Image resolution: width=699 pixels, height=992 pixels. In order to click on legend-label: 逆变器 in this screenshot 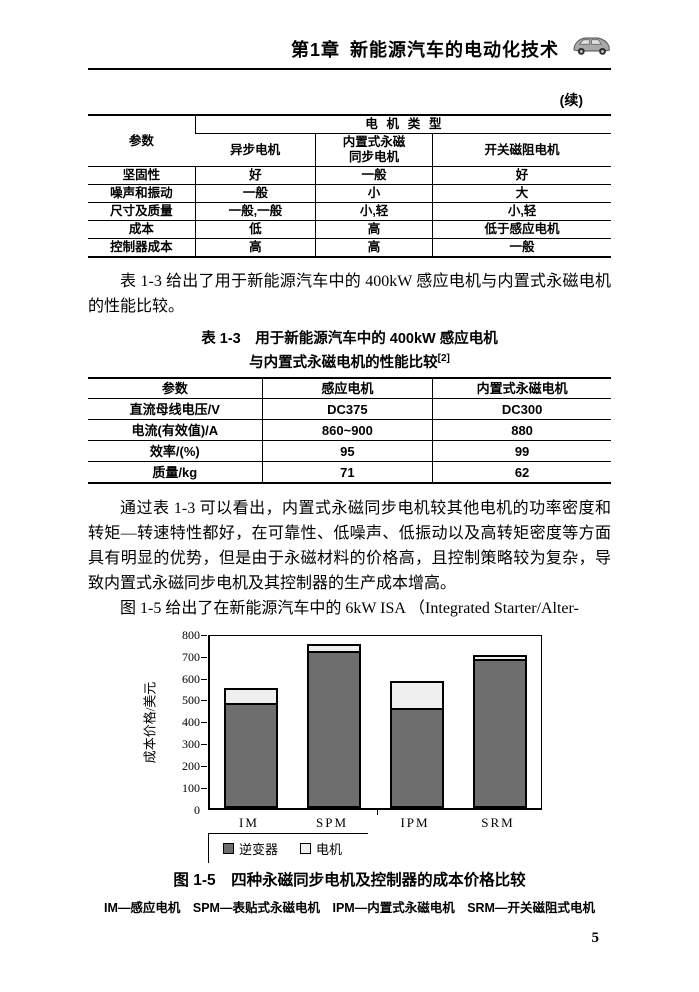, I will do `click(259, 849)`.